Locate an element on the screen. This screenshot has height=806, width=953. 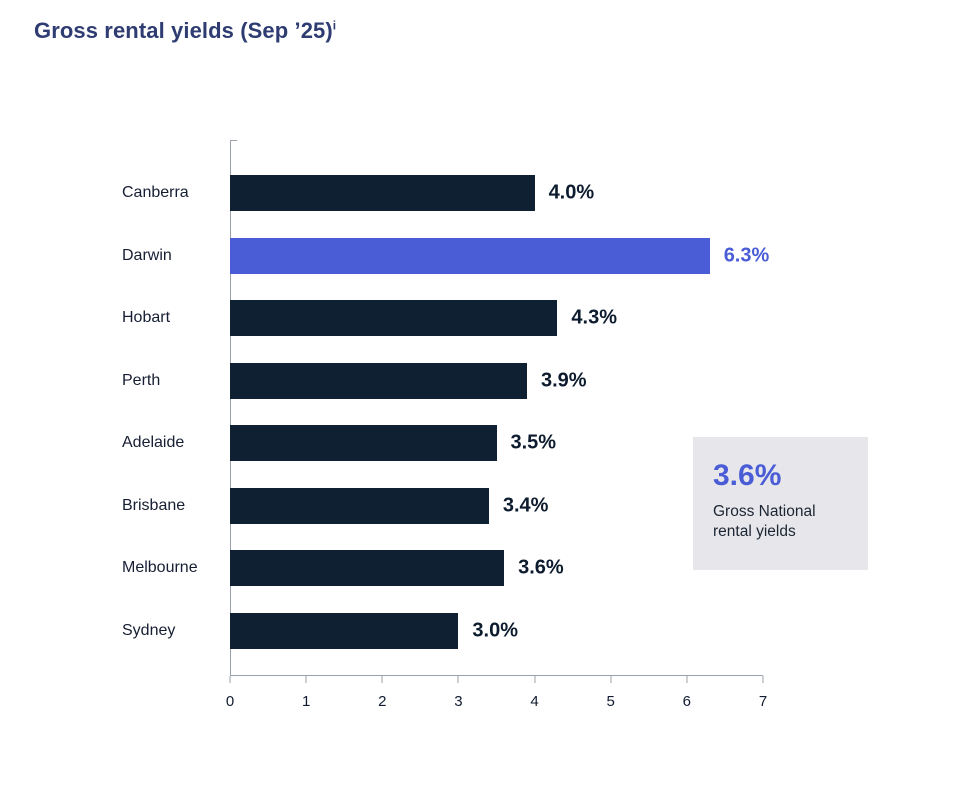
chart-title-footnote-marker: i is located at coordinates (334, 25).